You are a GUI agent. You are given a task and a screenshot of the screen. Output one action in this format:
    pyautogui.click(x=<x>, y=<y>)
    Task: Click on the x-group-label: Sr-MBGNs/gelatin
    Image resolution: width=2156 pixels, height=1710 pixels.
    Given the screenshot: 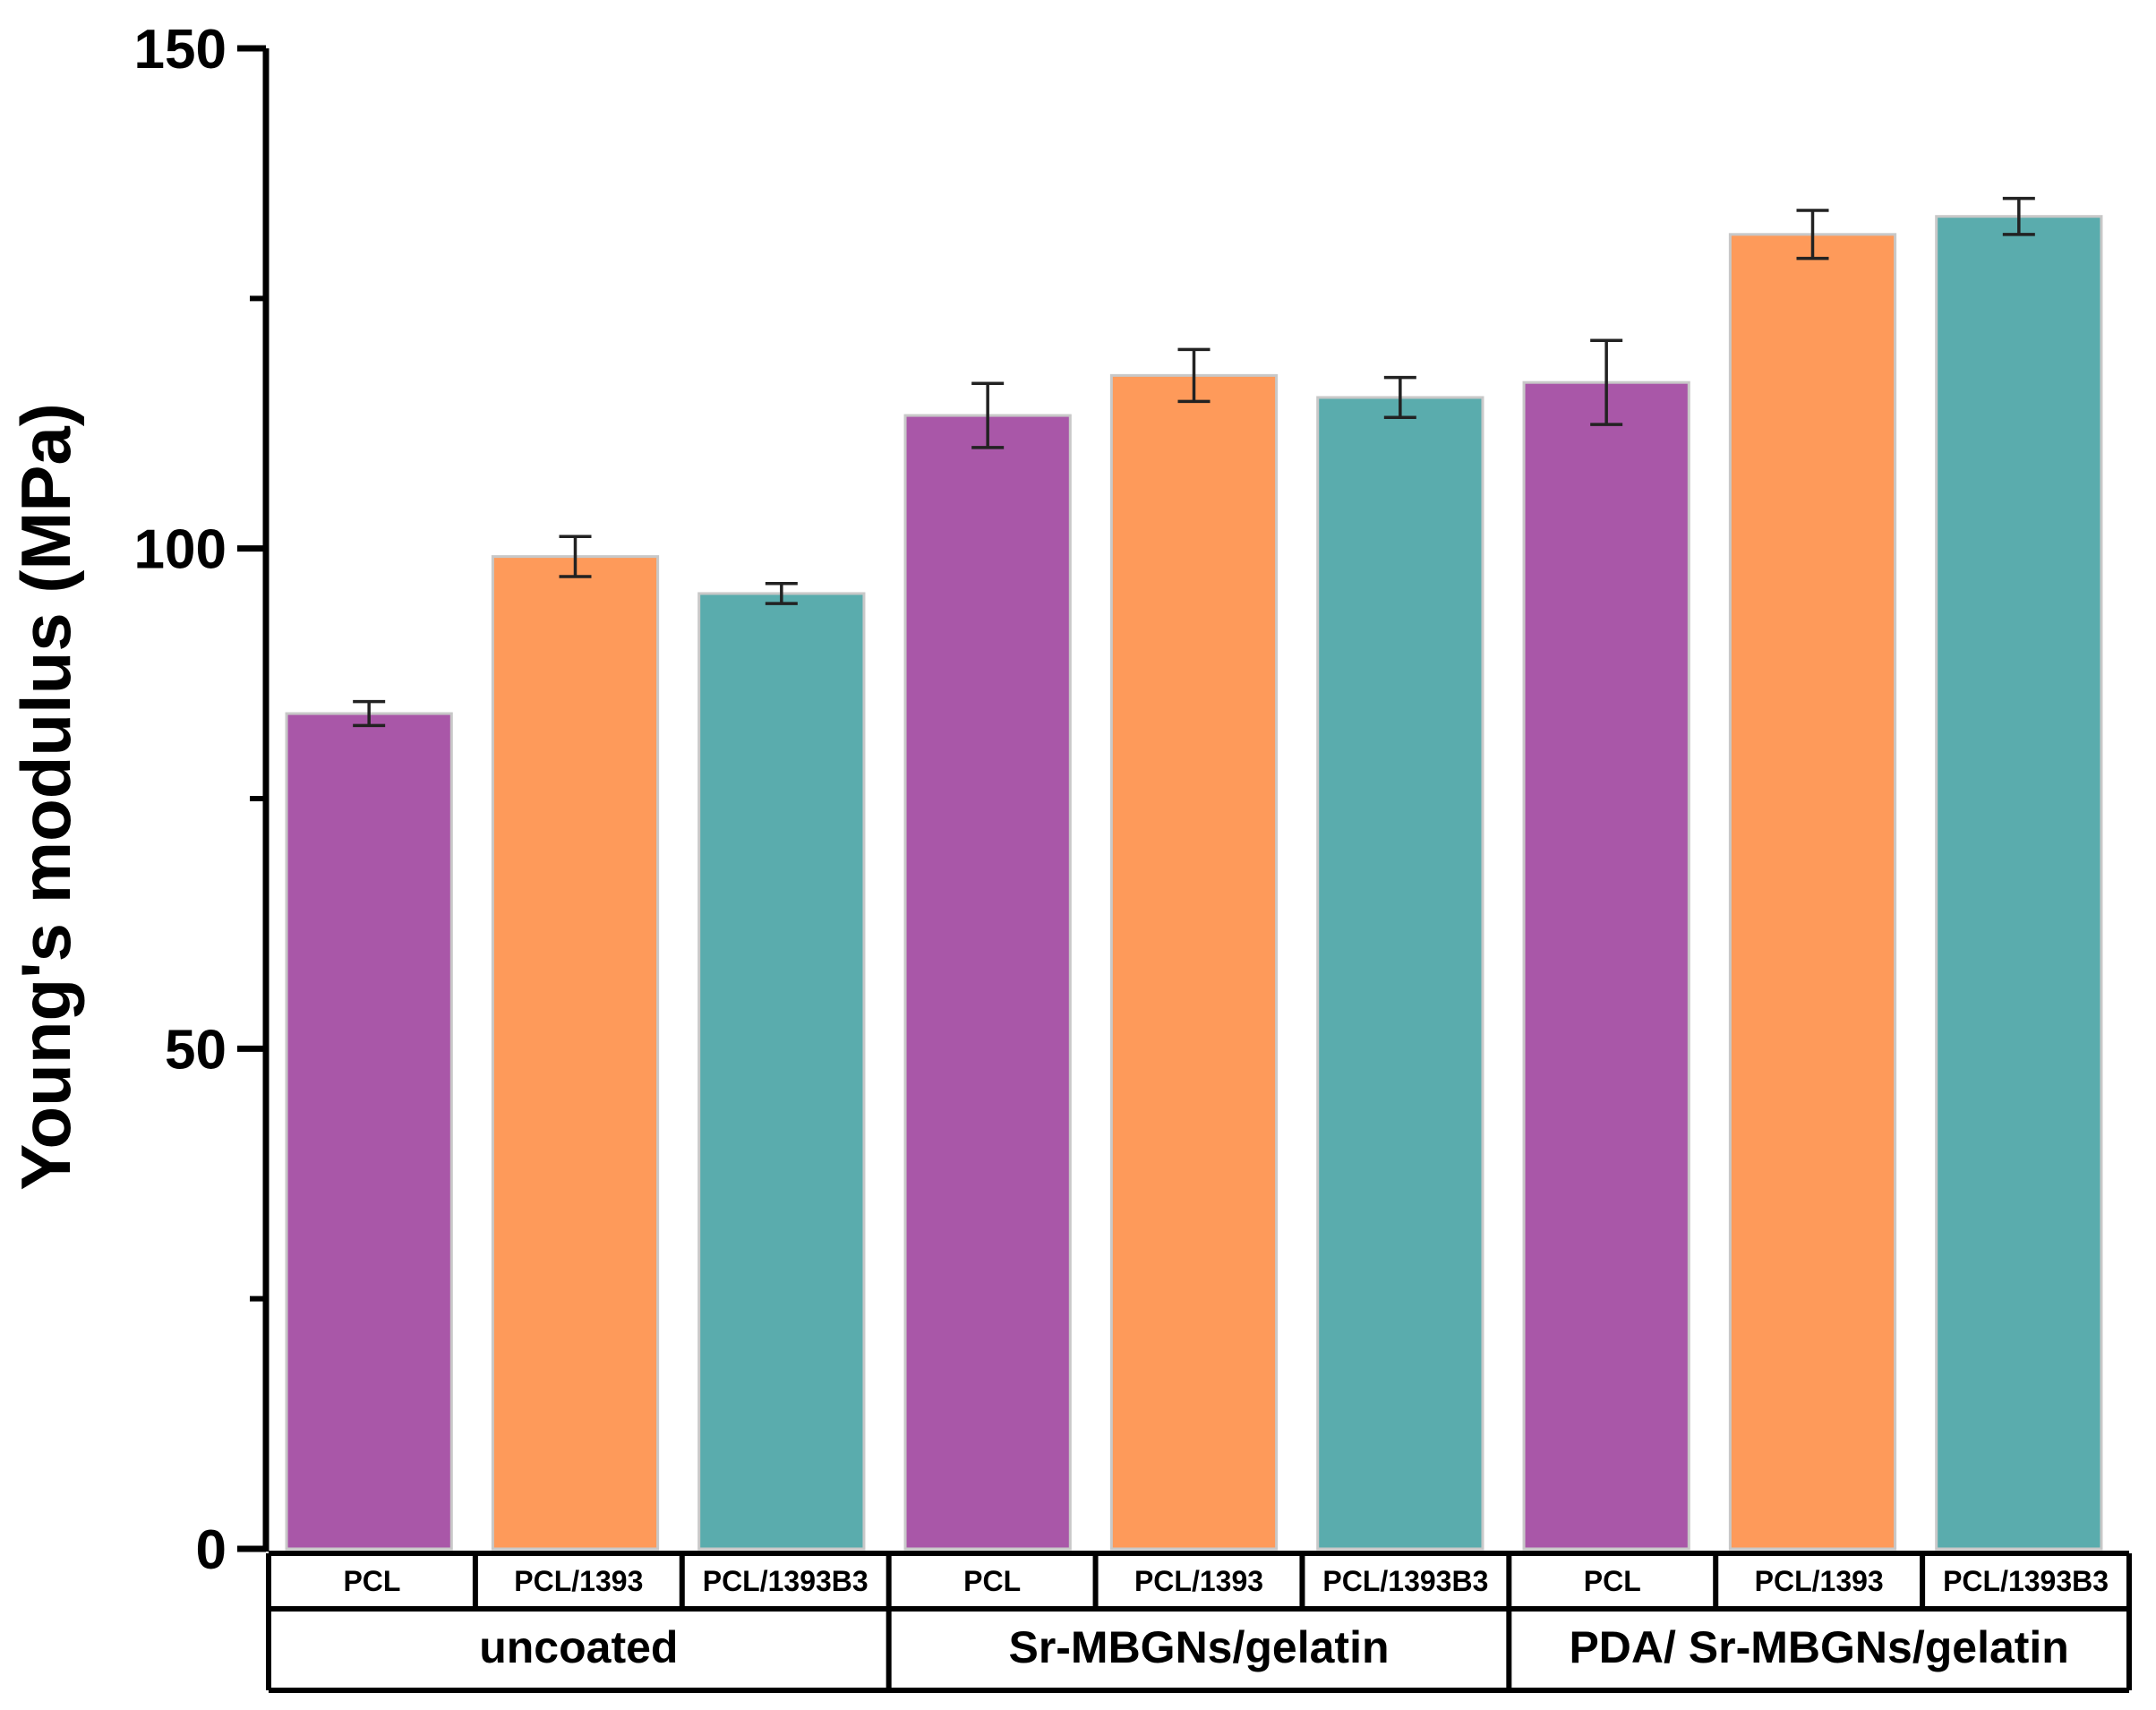 What is the action you would take?
    pyautogui.click(x=1198, y=1647)
    